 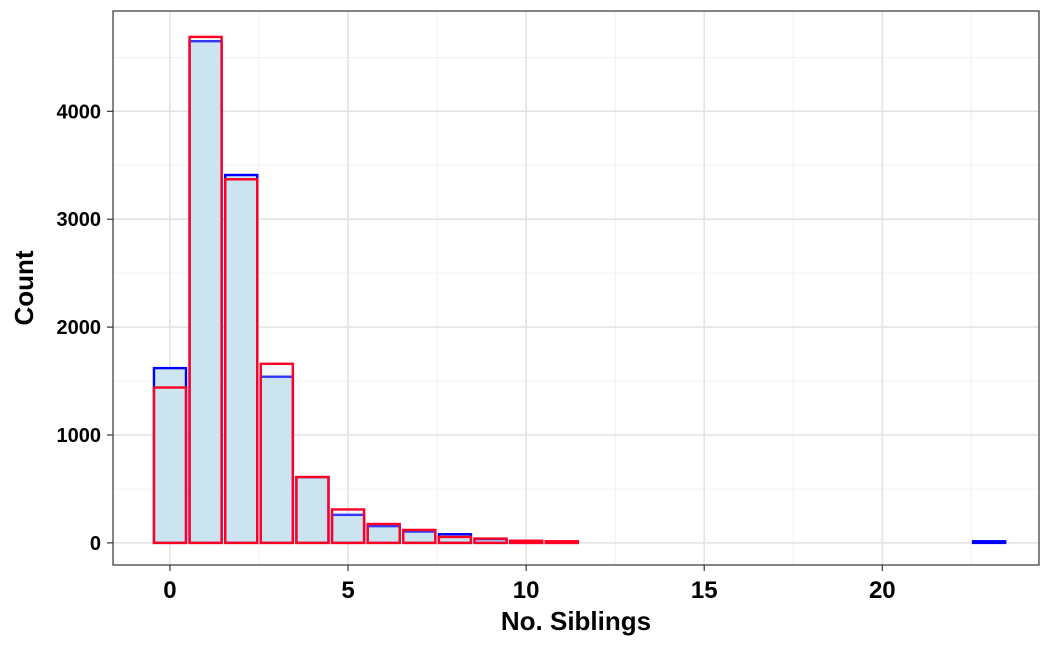 I want to click on y-tick-label: 1000, so click(x=79, y=436).